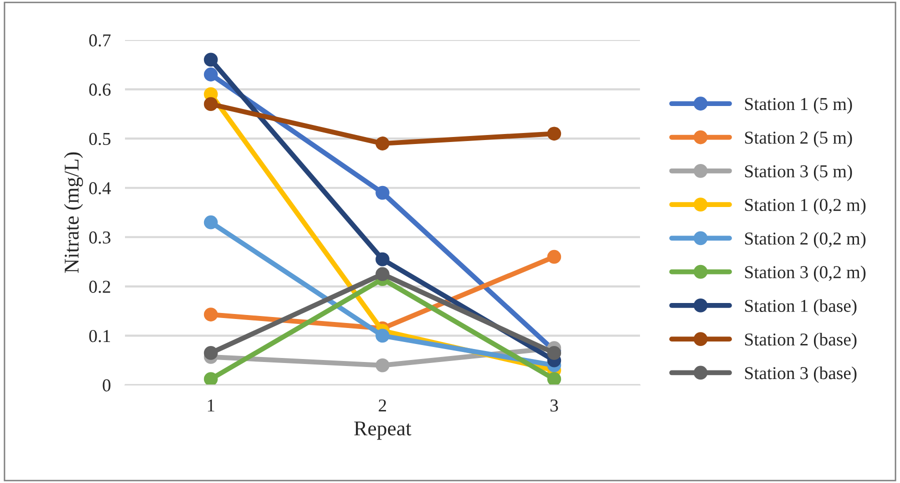  What do you see at coordinates (382, 405) in the screenshot?
I see `x-tick-label: 2` at bounding box center [382, 405].